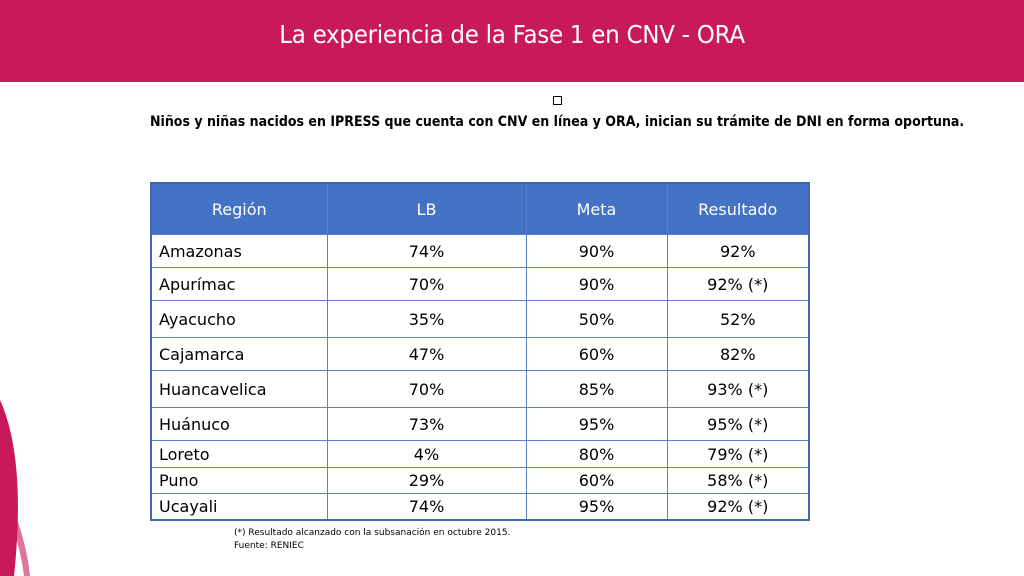 Image resolution: width=1024 pixels, height=576 pixels. Describe the element at coordinates (426, 208) in the screenshot. I see `header-lb: LB` at that location.